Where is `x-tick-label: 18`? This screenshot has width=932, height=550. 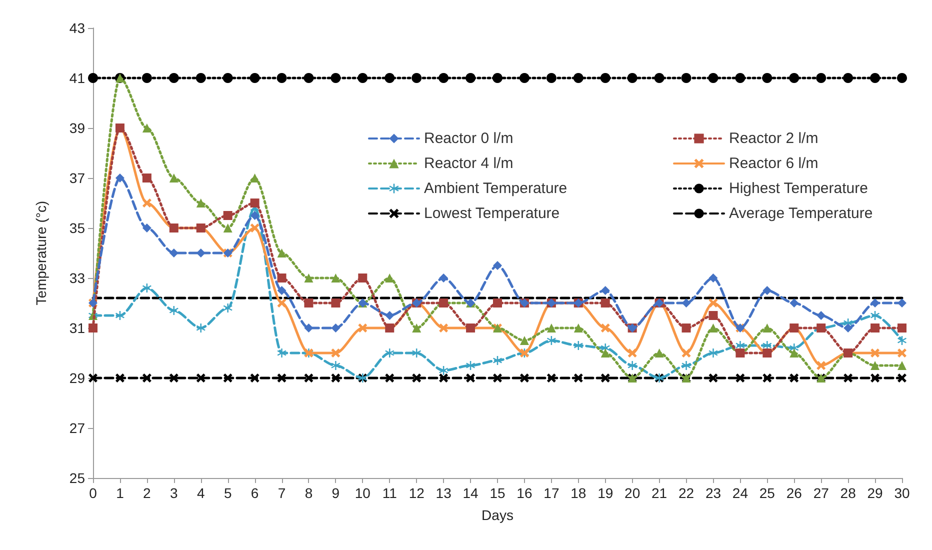 x-tick-label: 18 is located at coordinates (578, 493).